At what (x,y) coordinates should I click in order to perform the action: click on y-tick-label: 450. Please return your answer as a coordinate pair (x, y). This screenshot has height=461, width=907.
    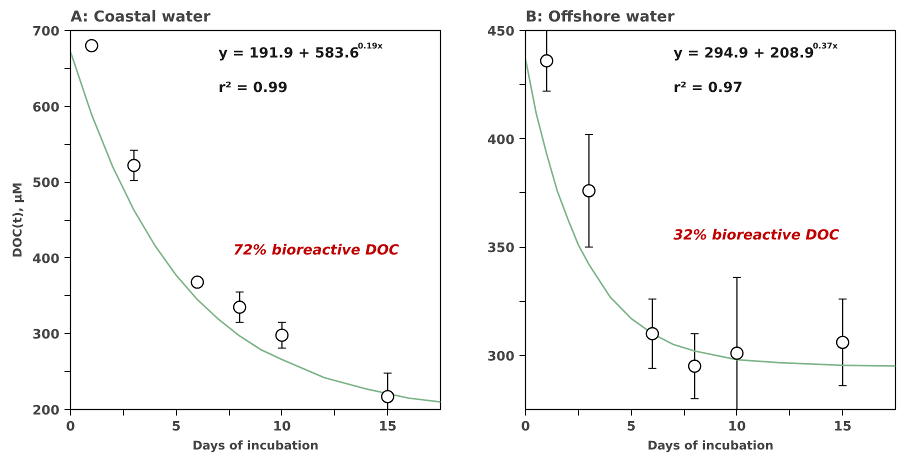
    Looking at the image, I should click on (501, 32).